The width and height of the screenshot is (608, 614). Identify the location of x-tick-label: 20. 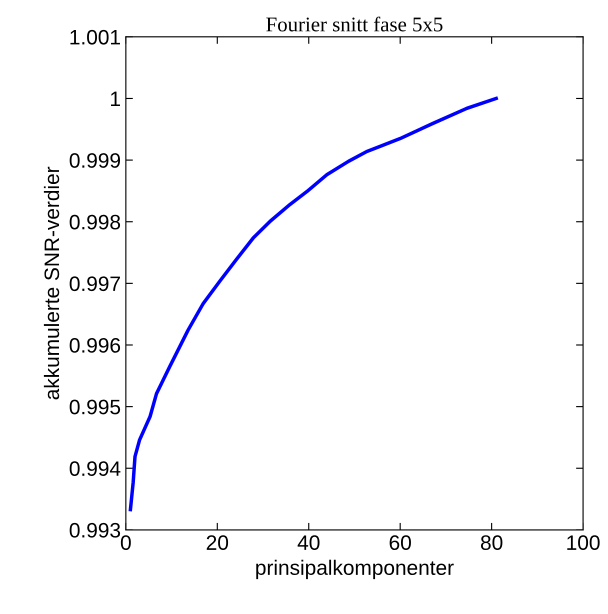
(217, 542).